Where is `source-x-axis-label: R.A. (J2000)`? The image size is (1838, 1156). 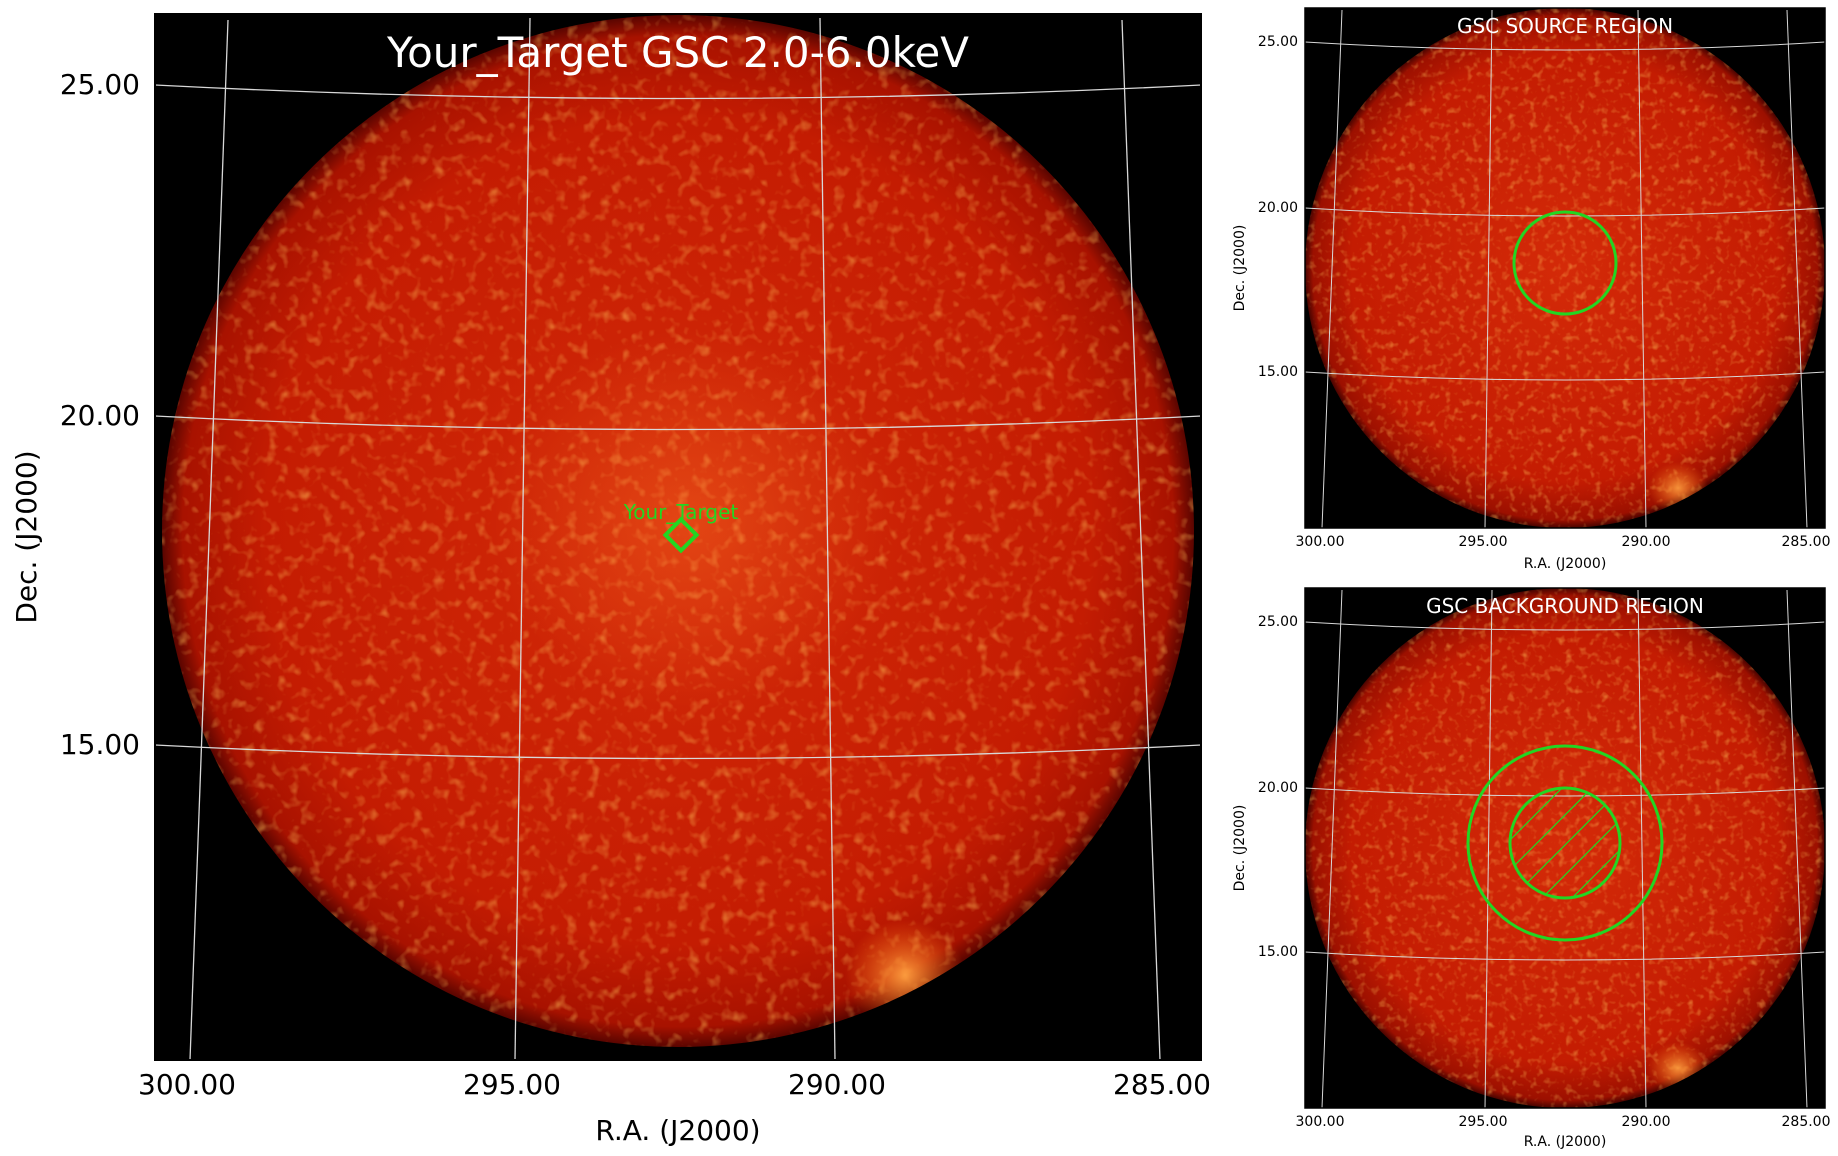
source-x-axis-label: R.A. (J2000) is located at coordinates (1565, 564).